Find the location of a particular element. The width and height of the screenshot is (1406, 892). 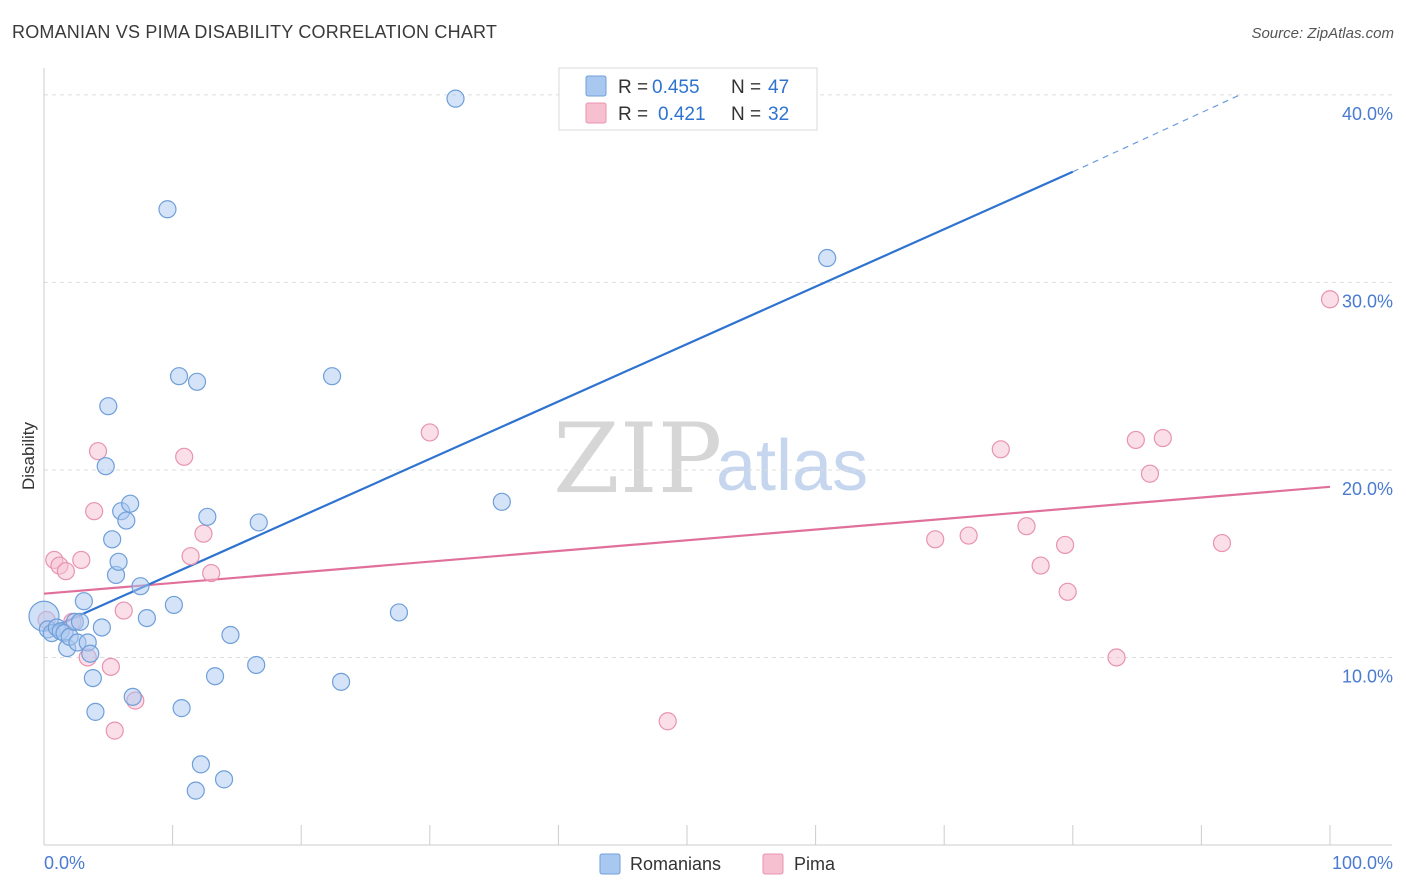

x-axis-tick-labels: 0.0% 100.0% is located at coordinates (718, 863).